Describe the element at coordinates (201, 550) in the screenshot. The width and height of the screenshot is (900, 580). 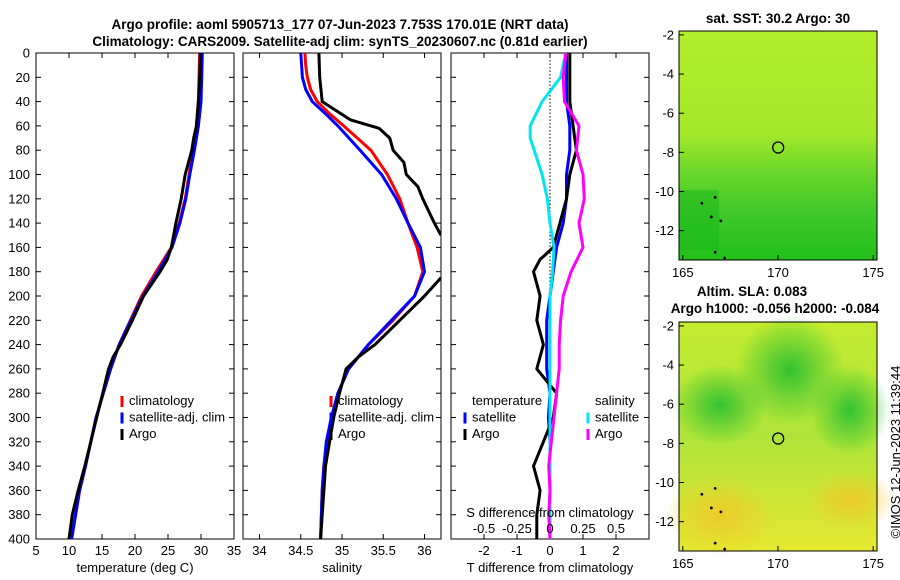
I see `temperature-profile-xtick-label: 30` at that location.